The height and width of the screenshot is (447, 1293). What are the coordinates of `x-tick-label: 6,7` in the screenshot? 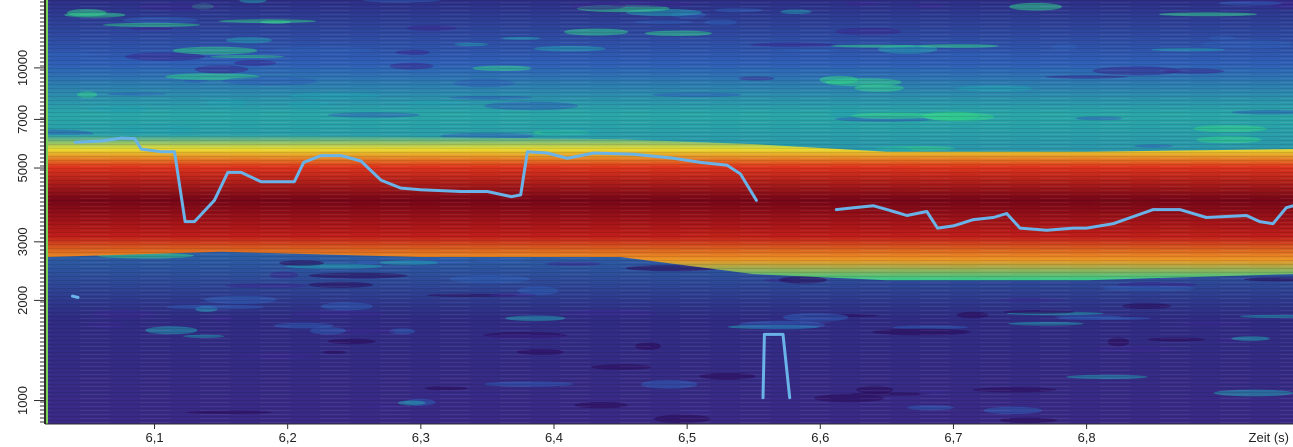 It's located at (953, 437).